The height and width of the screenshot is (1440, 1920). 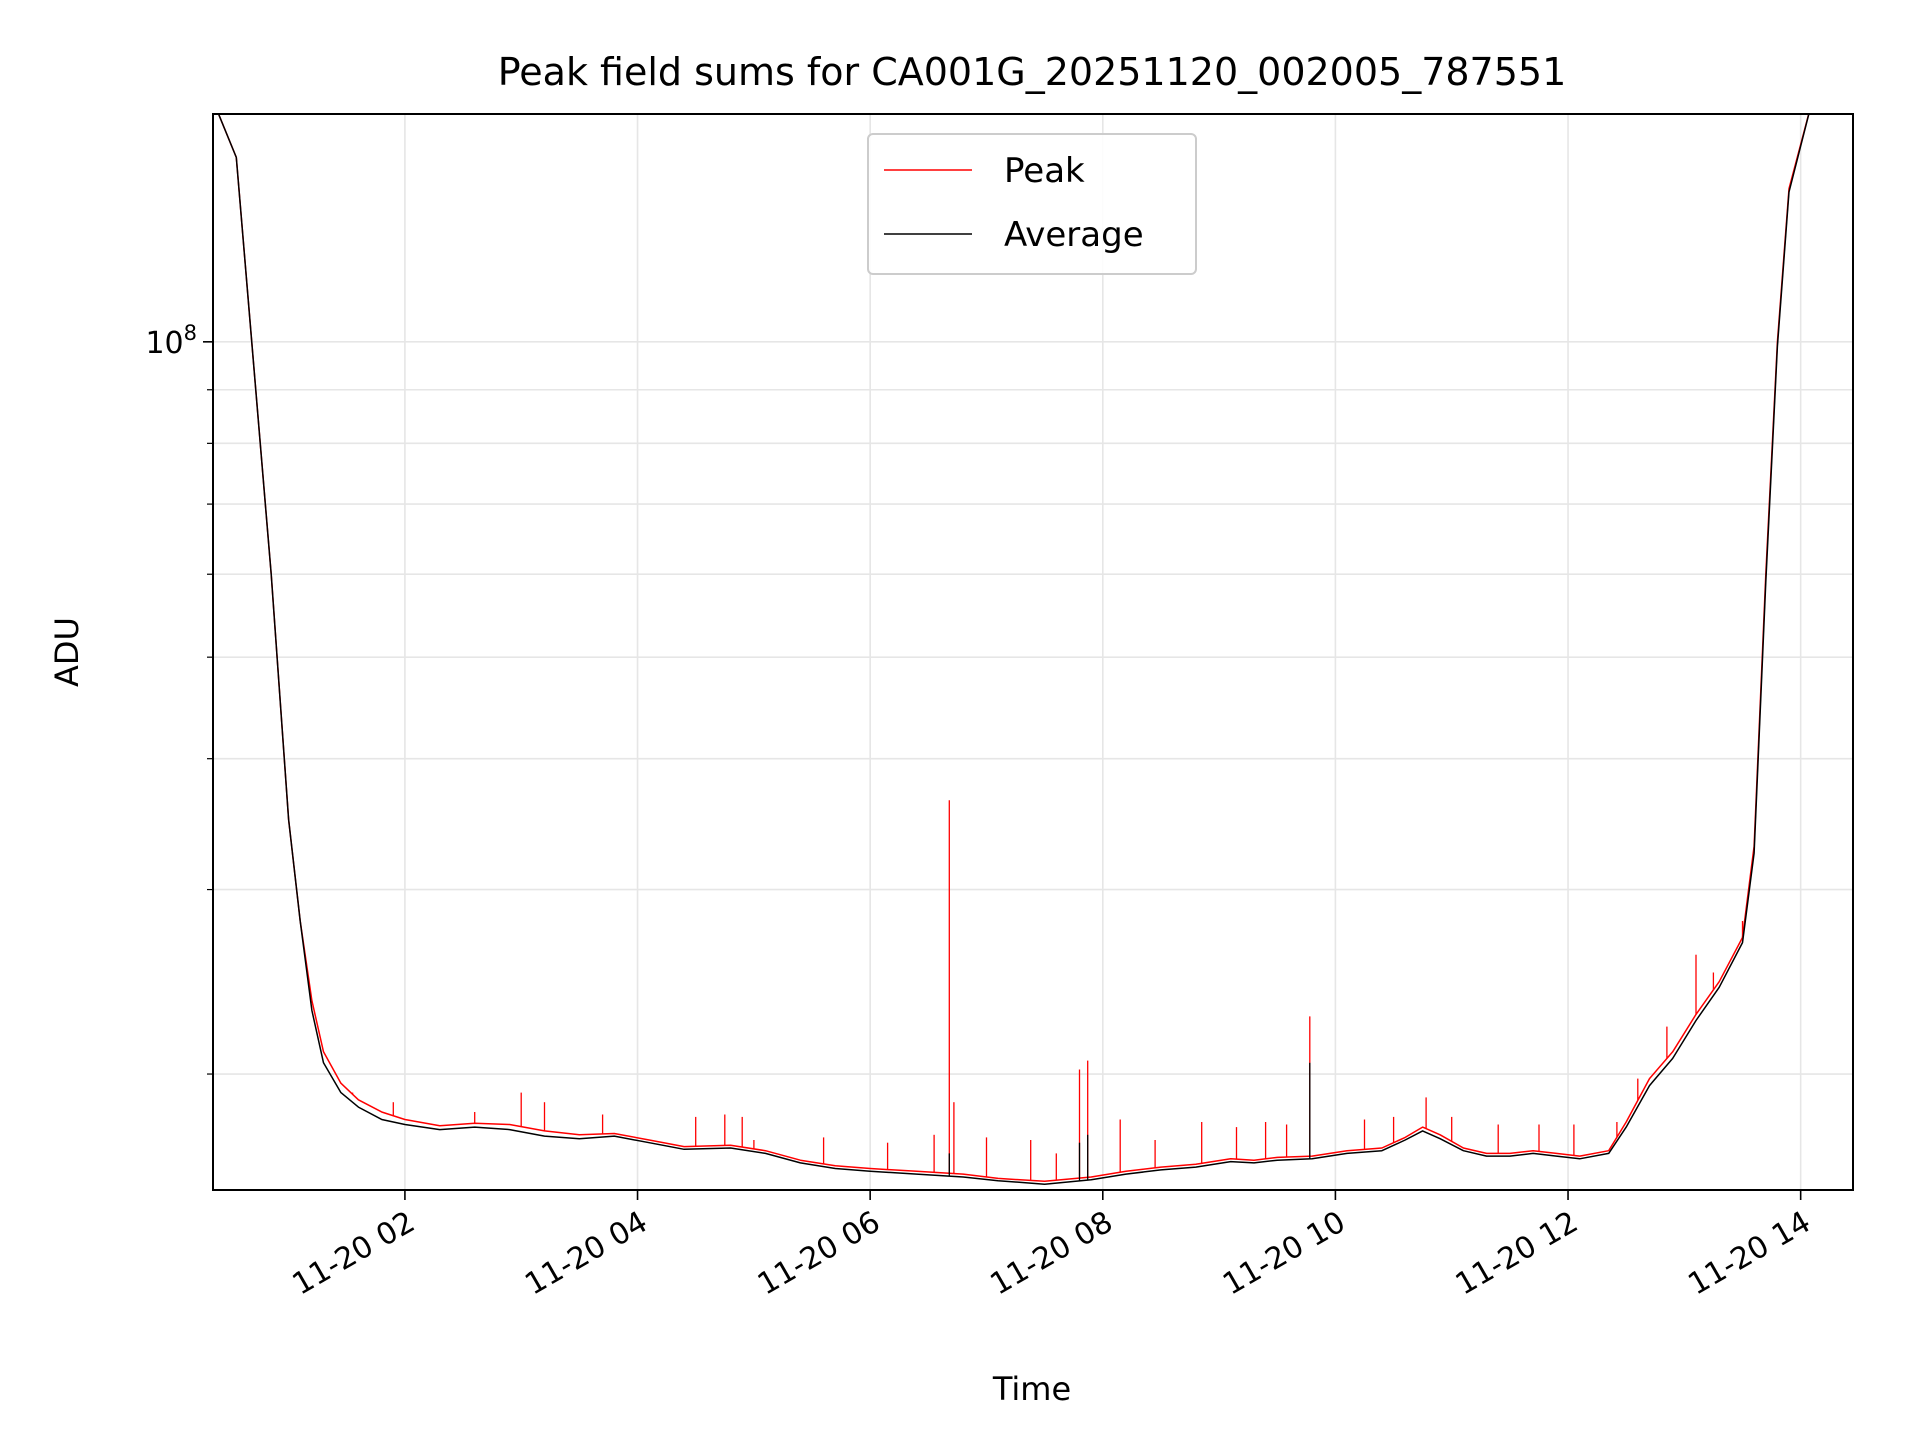 What do you see at coordinates (164, 343) in the screenshot?
I see `y-tick-label-base: 10` at bounding box center [164, 343].